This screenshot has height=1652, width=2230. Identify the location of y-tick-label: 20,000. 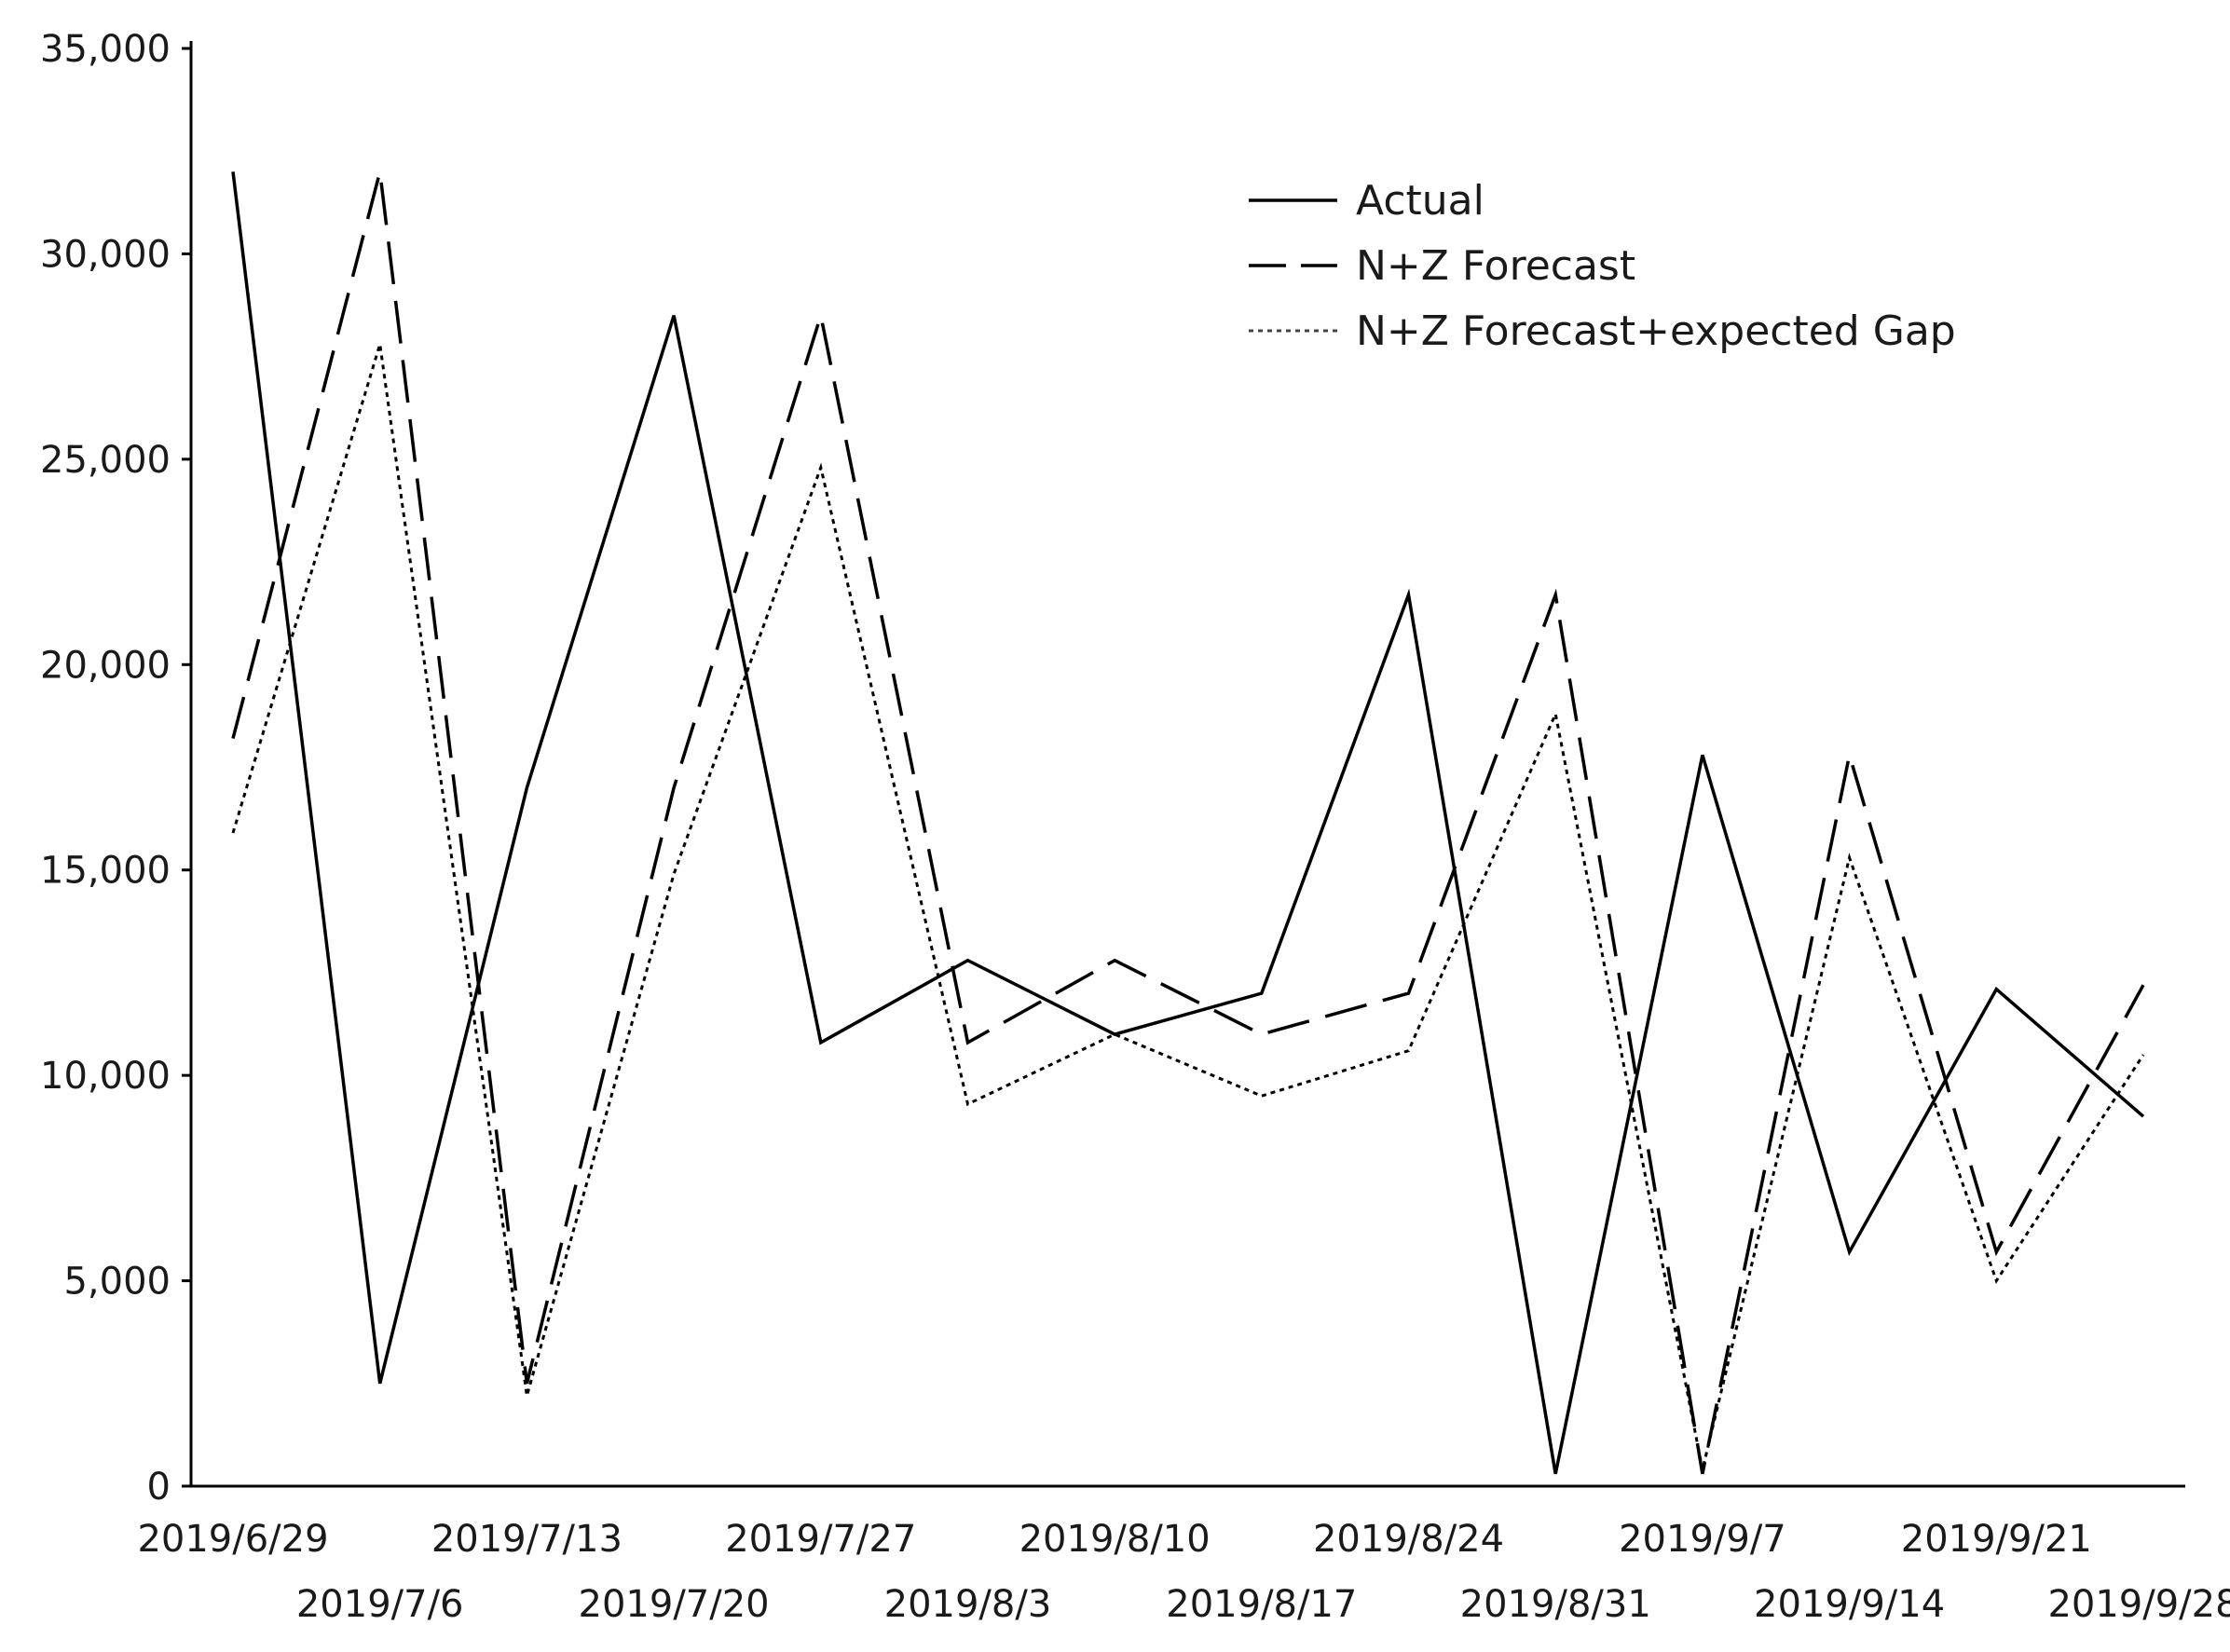
(105, 665).